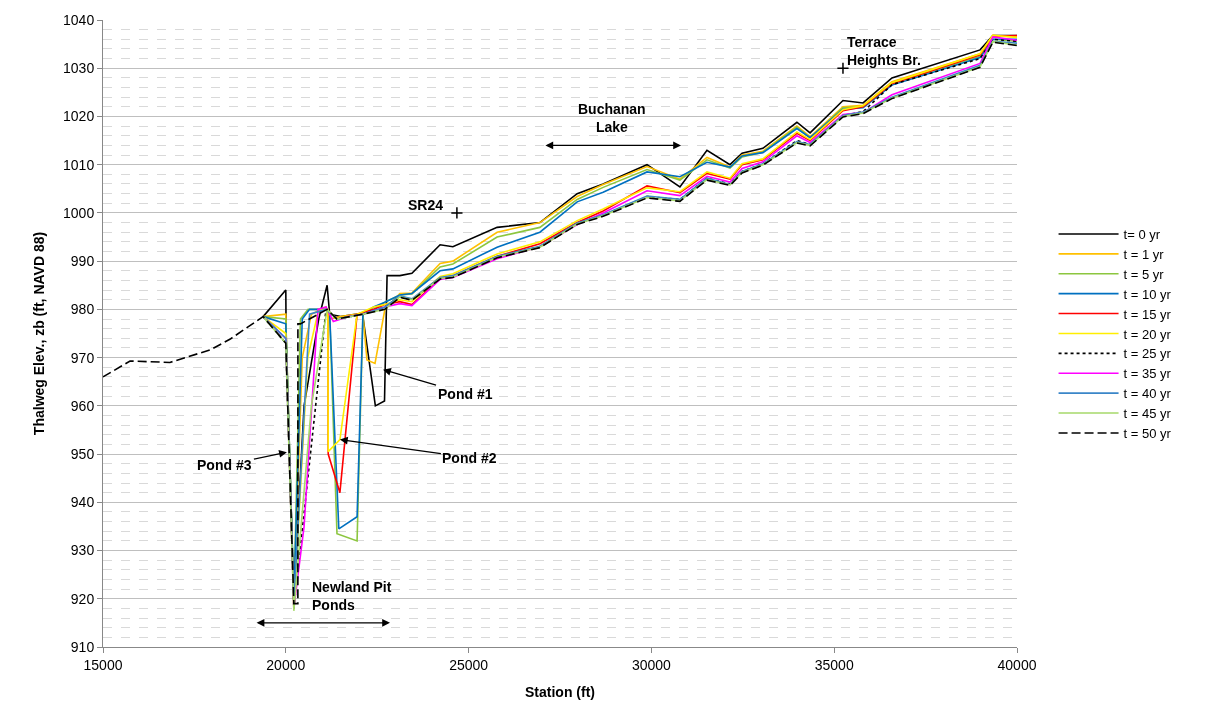 The height and width of the screenshot is (719, 1217). Describe the element at coordinates (82, 502) in the screenshot. I see `y-tick-label: 940` at that location.